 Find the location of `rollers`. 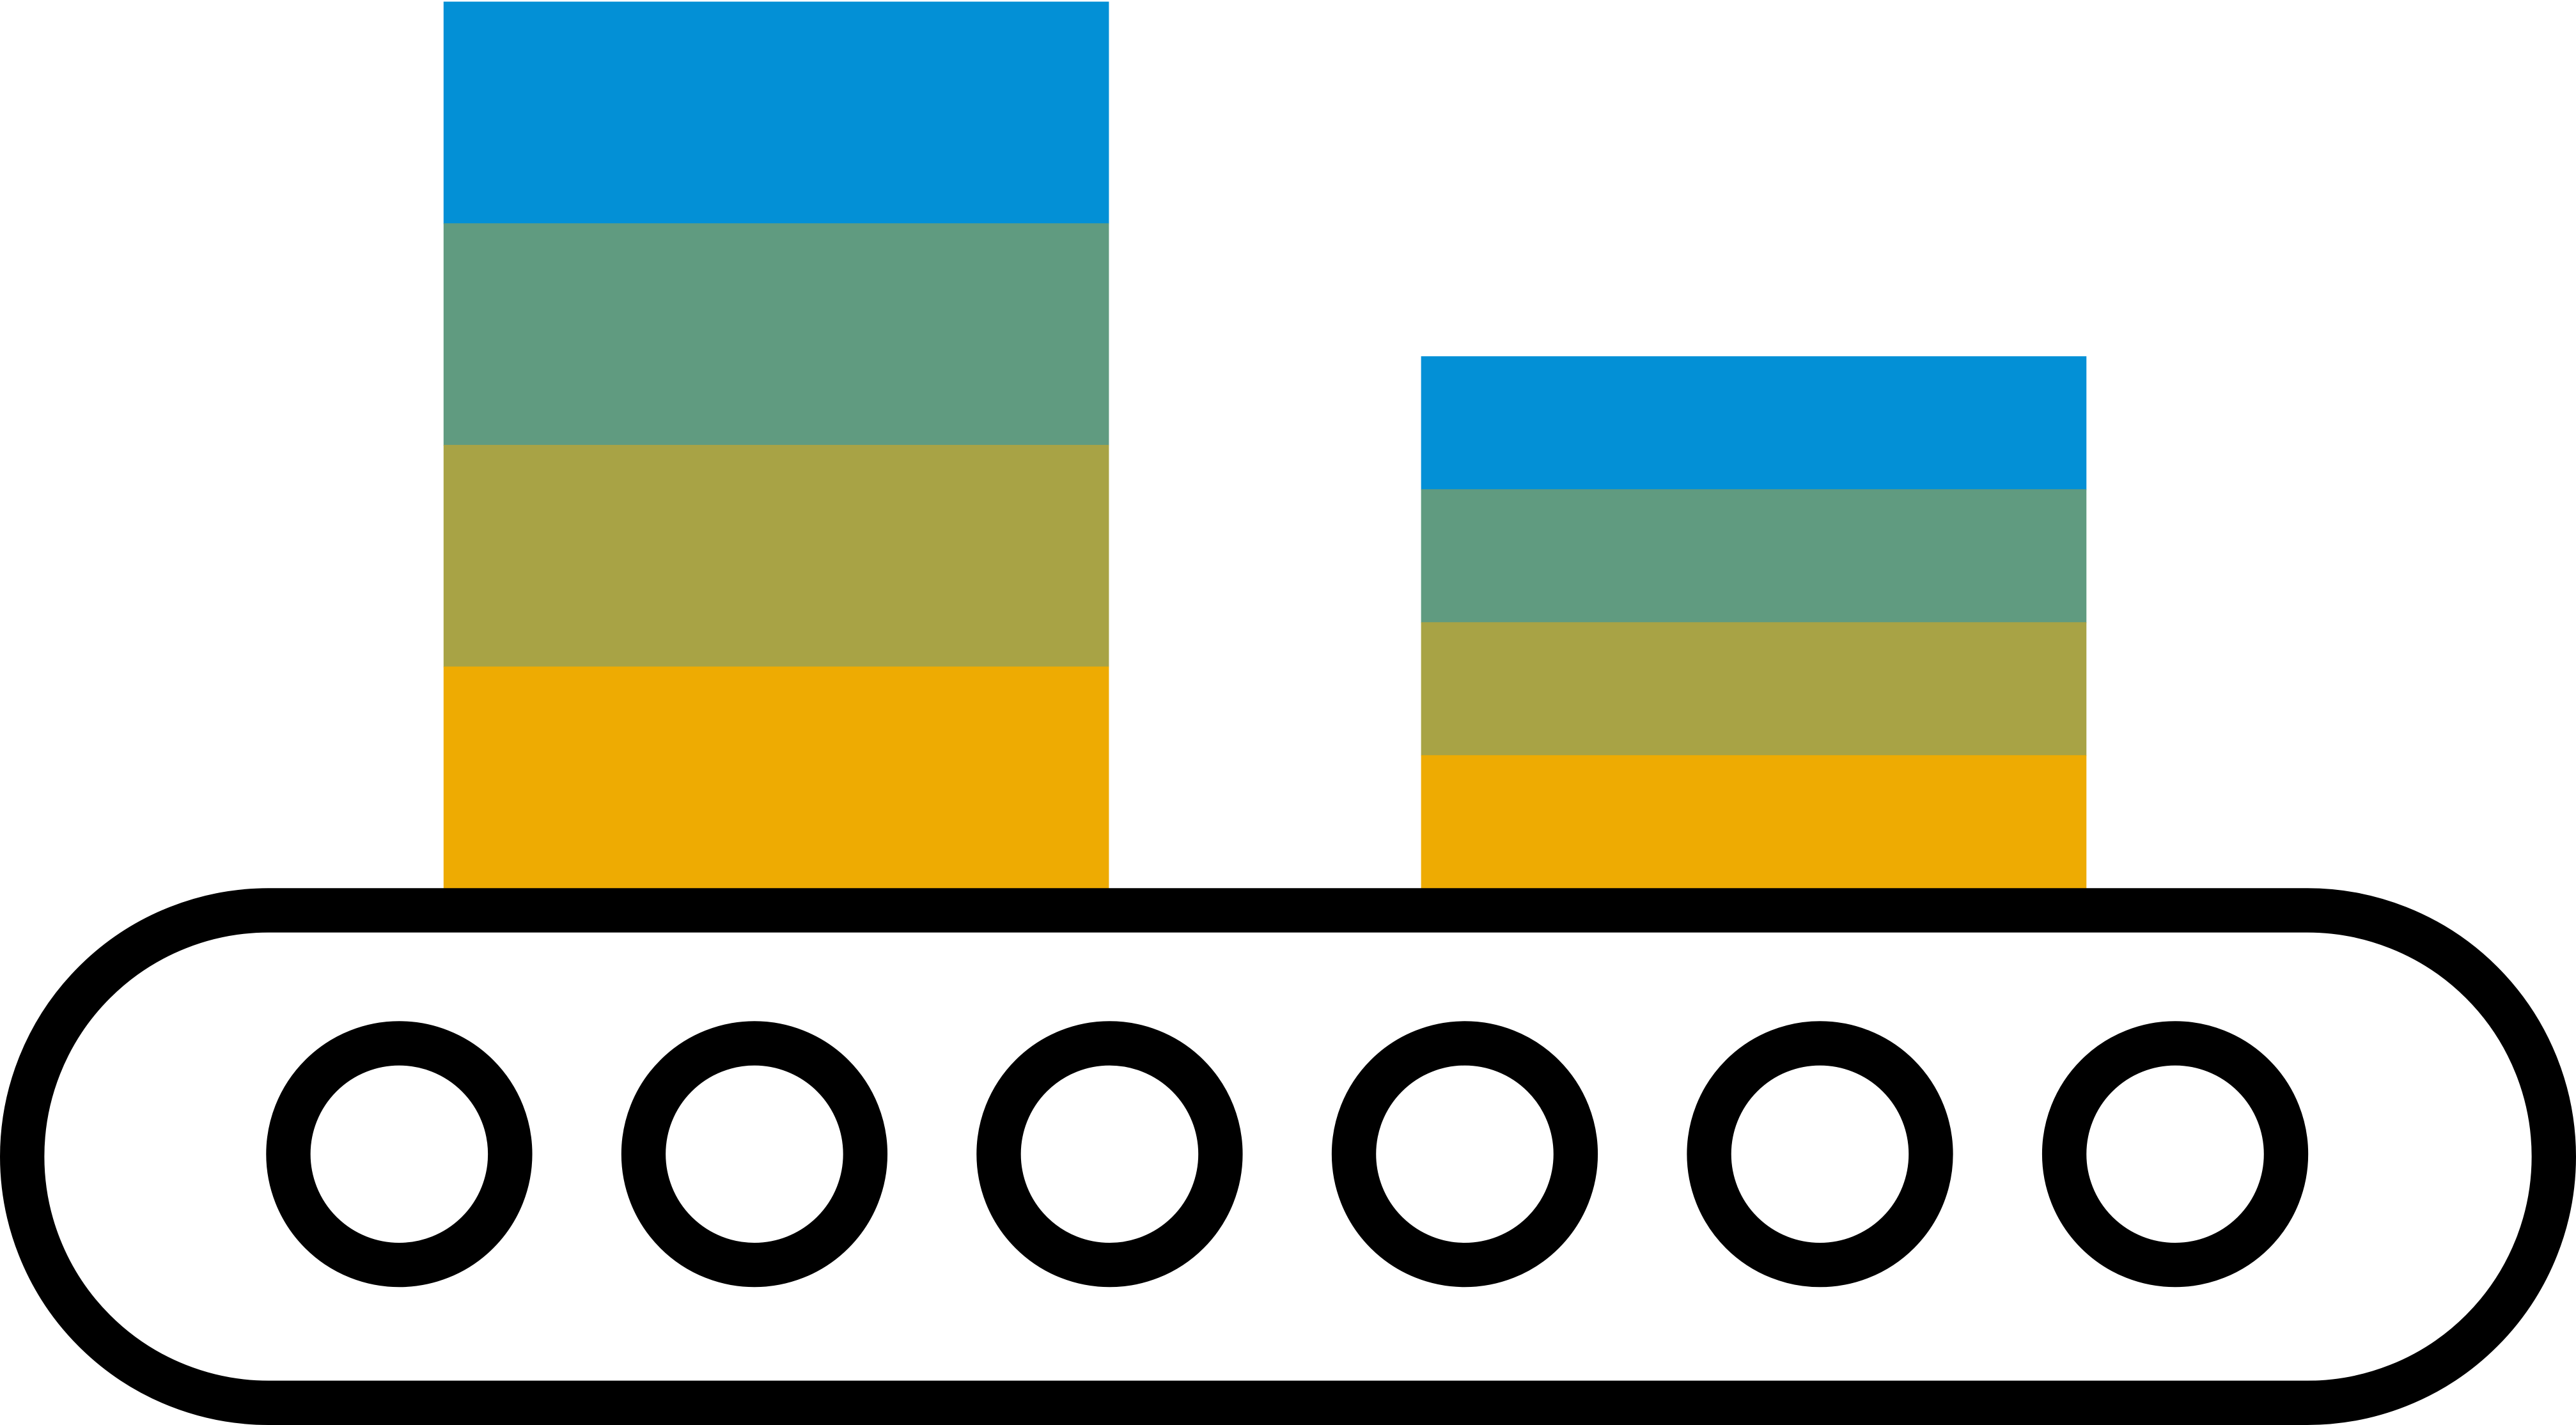

rollers is located at coordinates (1287, 1154).